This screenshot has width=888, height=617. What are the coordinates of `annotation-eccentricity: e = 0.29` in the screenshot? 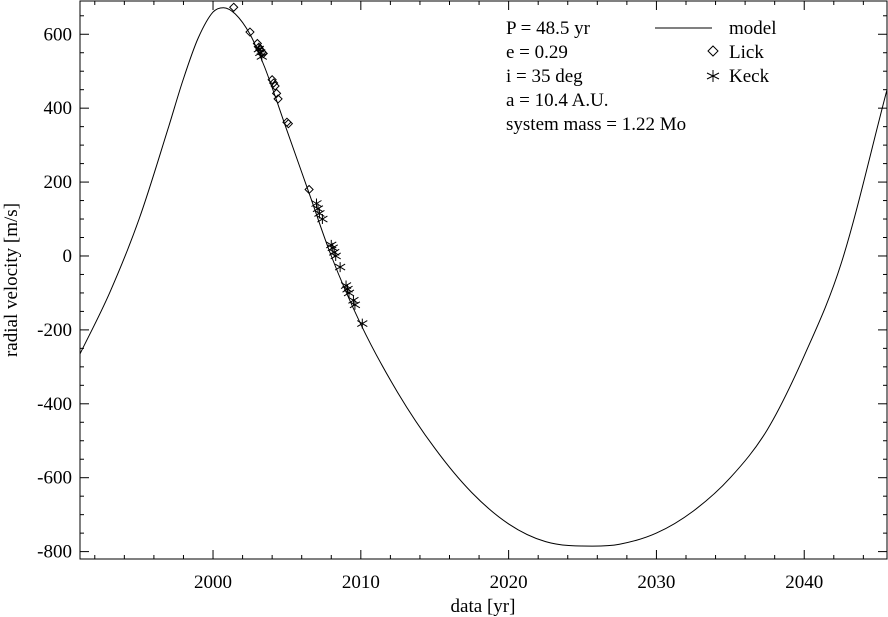 It's located at (537, 52).